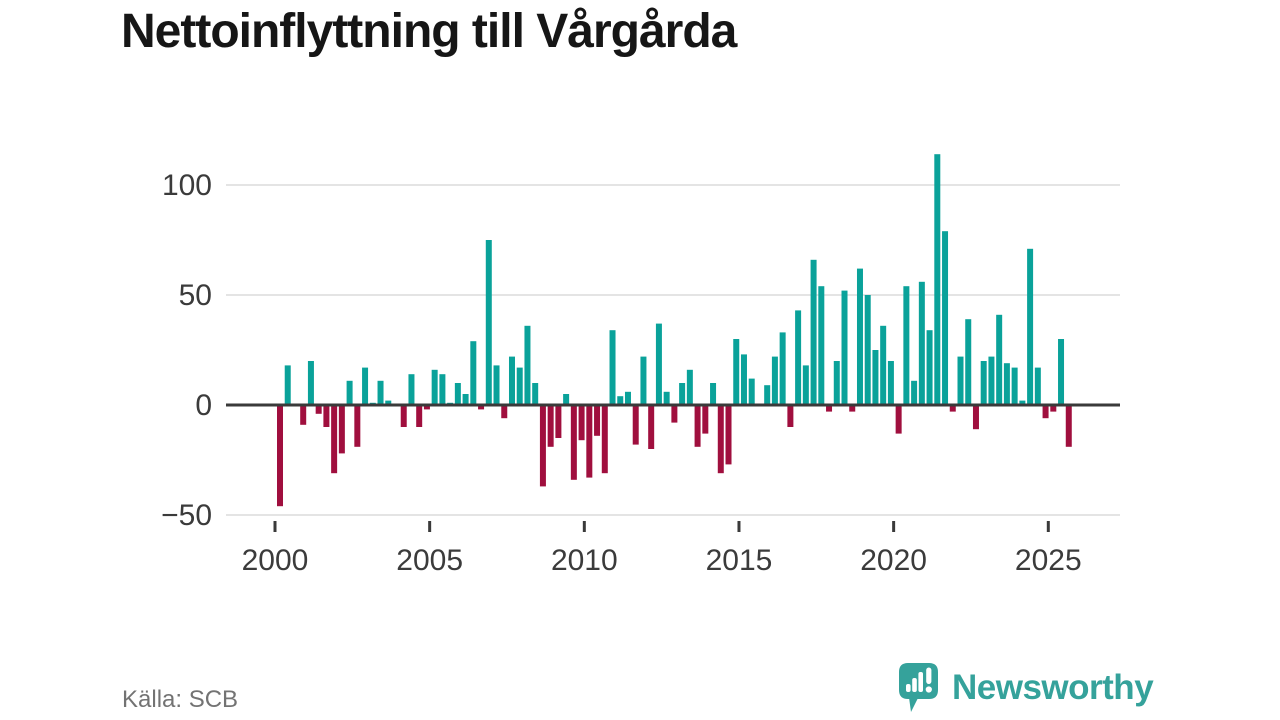 The width and height of the screenshot is (1280, 720). Describe the element at coordinates (442, 389) in the screenshot. I see `bar-2005-q2` at that location.